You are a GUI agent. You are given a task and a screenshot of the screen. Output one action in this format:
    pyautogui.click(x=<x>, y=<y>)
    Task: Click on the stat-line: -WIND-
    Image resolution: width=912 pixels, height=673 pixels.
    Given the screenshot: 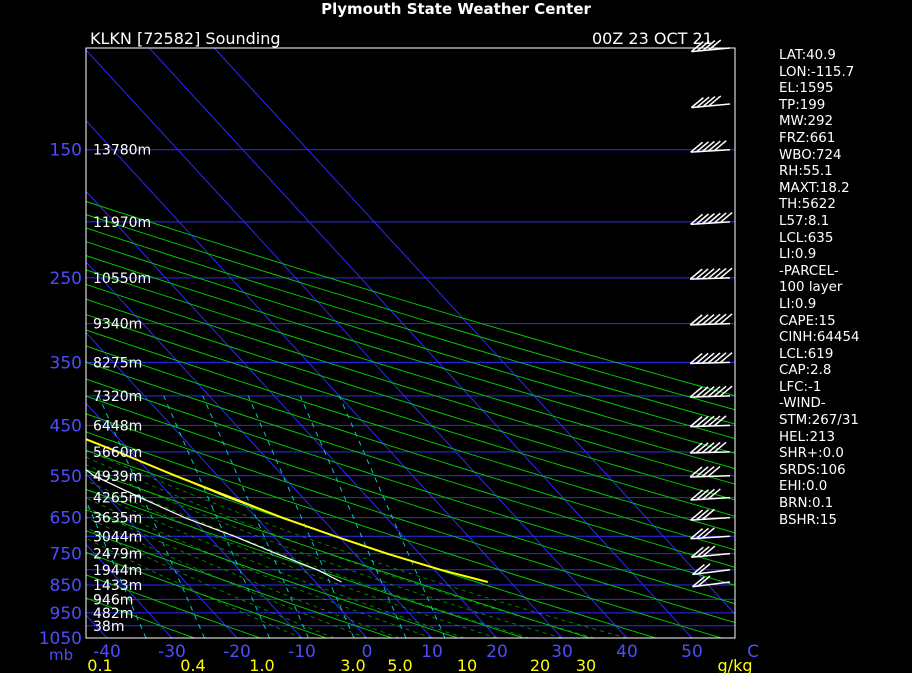 What is the action you would take?
    pyautogui.click(x=802, y=404)
    